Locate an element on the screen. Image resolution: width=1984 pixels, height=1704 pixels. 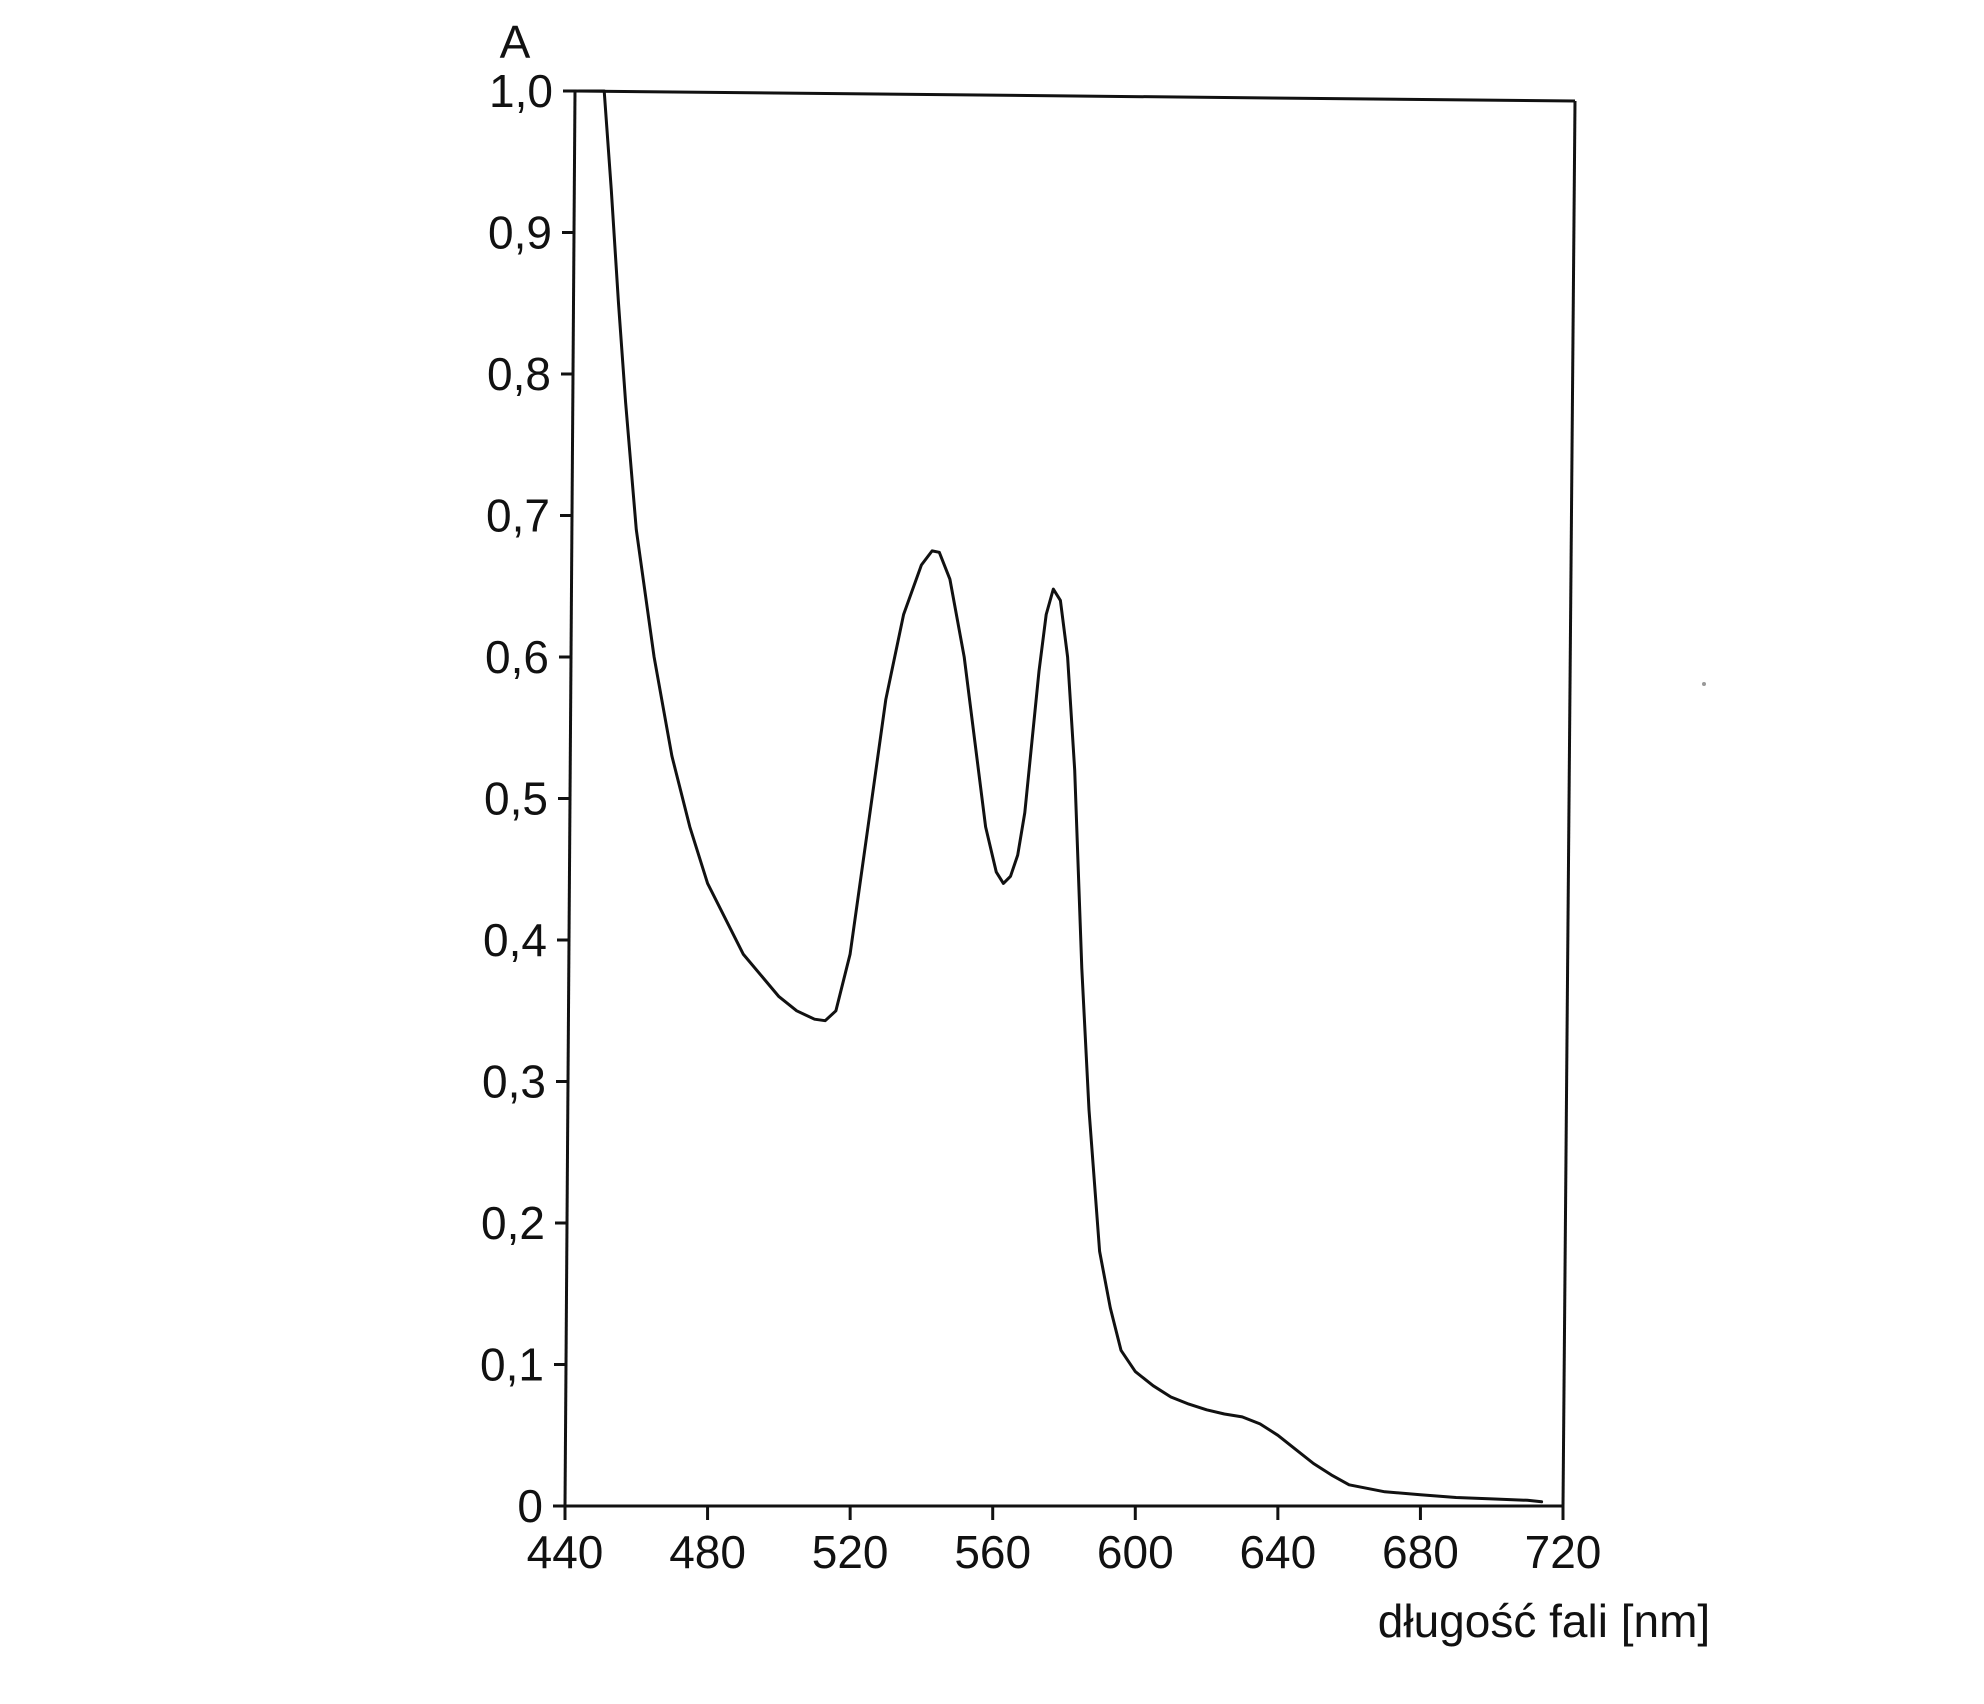
x-tick-label: 560 is located at coordinates (992, 1552).